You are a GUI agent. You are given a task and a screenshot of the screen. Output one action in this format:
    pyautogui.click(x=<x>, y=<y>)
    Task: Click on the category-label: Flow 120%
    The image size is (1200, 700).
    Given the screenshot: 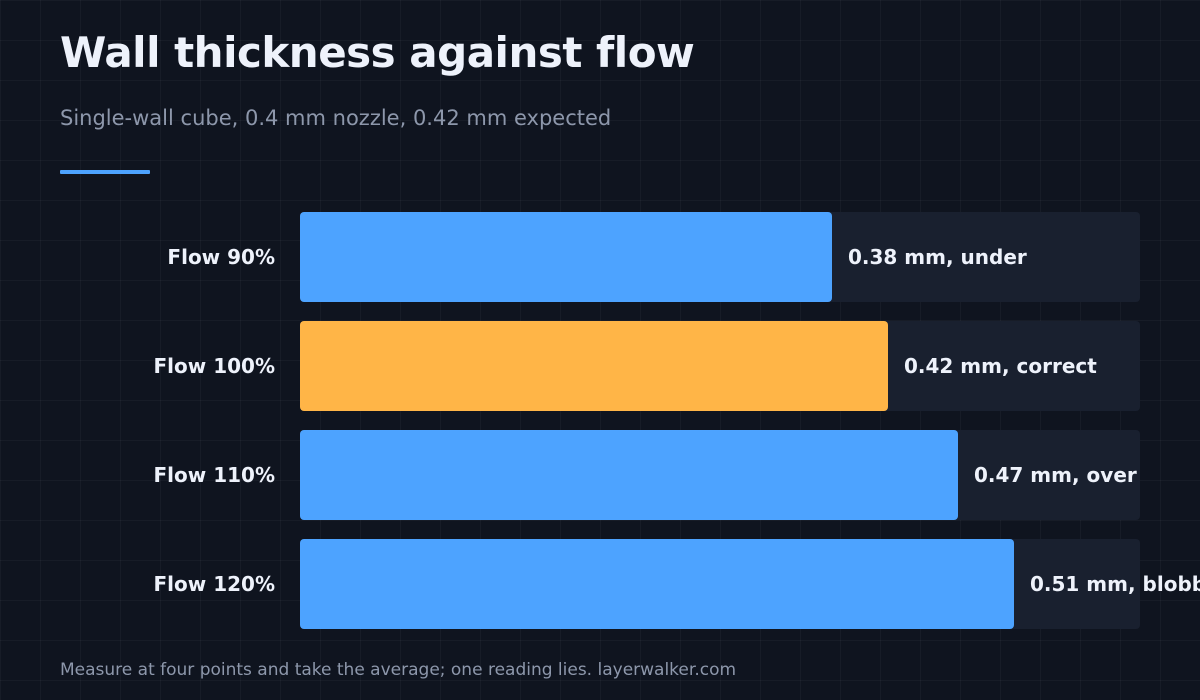 What is the action you would take?
    pyautogui.click(x=214, y=584)
    